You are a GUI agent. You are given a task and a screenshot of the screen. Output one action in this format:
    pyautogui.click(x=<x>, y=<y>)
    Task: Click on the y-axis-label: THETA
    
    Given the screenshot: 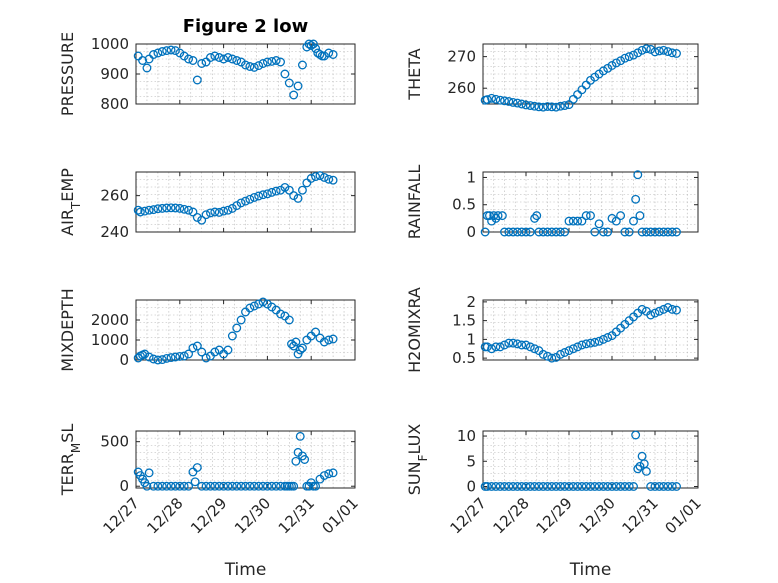 What is the action you would take?
    pyautogui.click(x=414, y=74)
    